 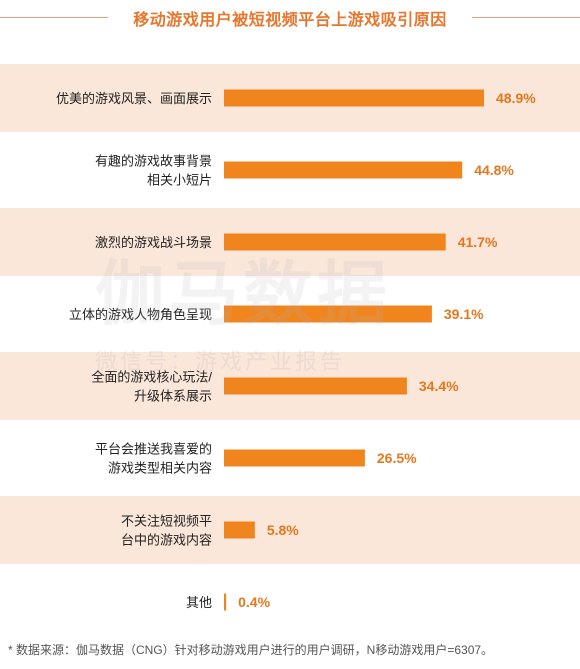 What do you see at coordinates (153, 449) in the screenshot?
I see `category-label: 平台会推送我喜爱的` at bounding box center [153, 449].